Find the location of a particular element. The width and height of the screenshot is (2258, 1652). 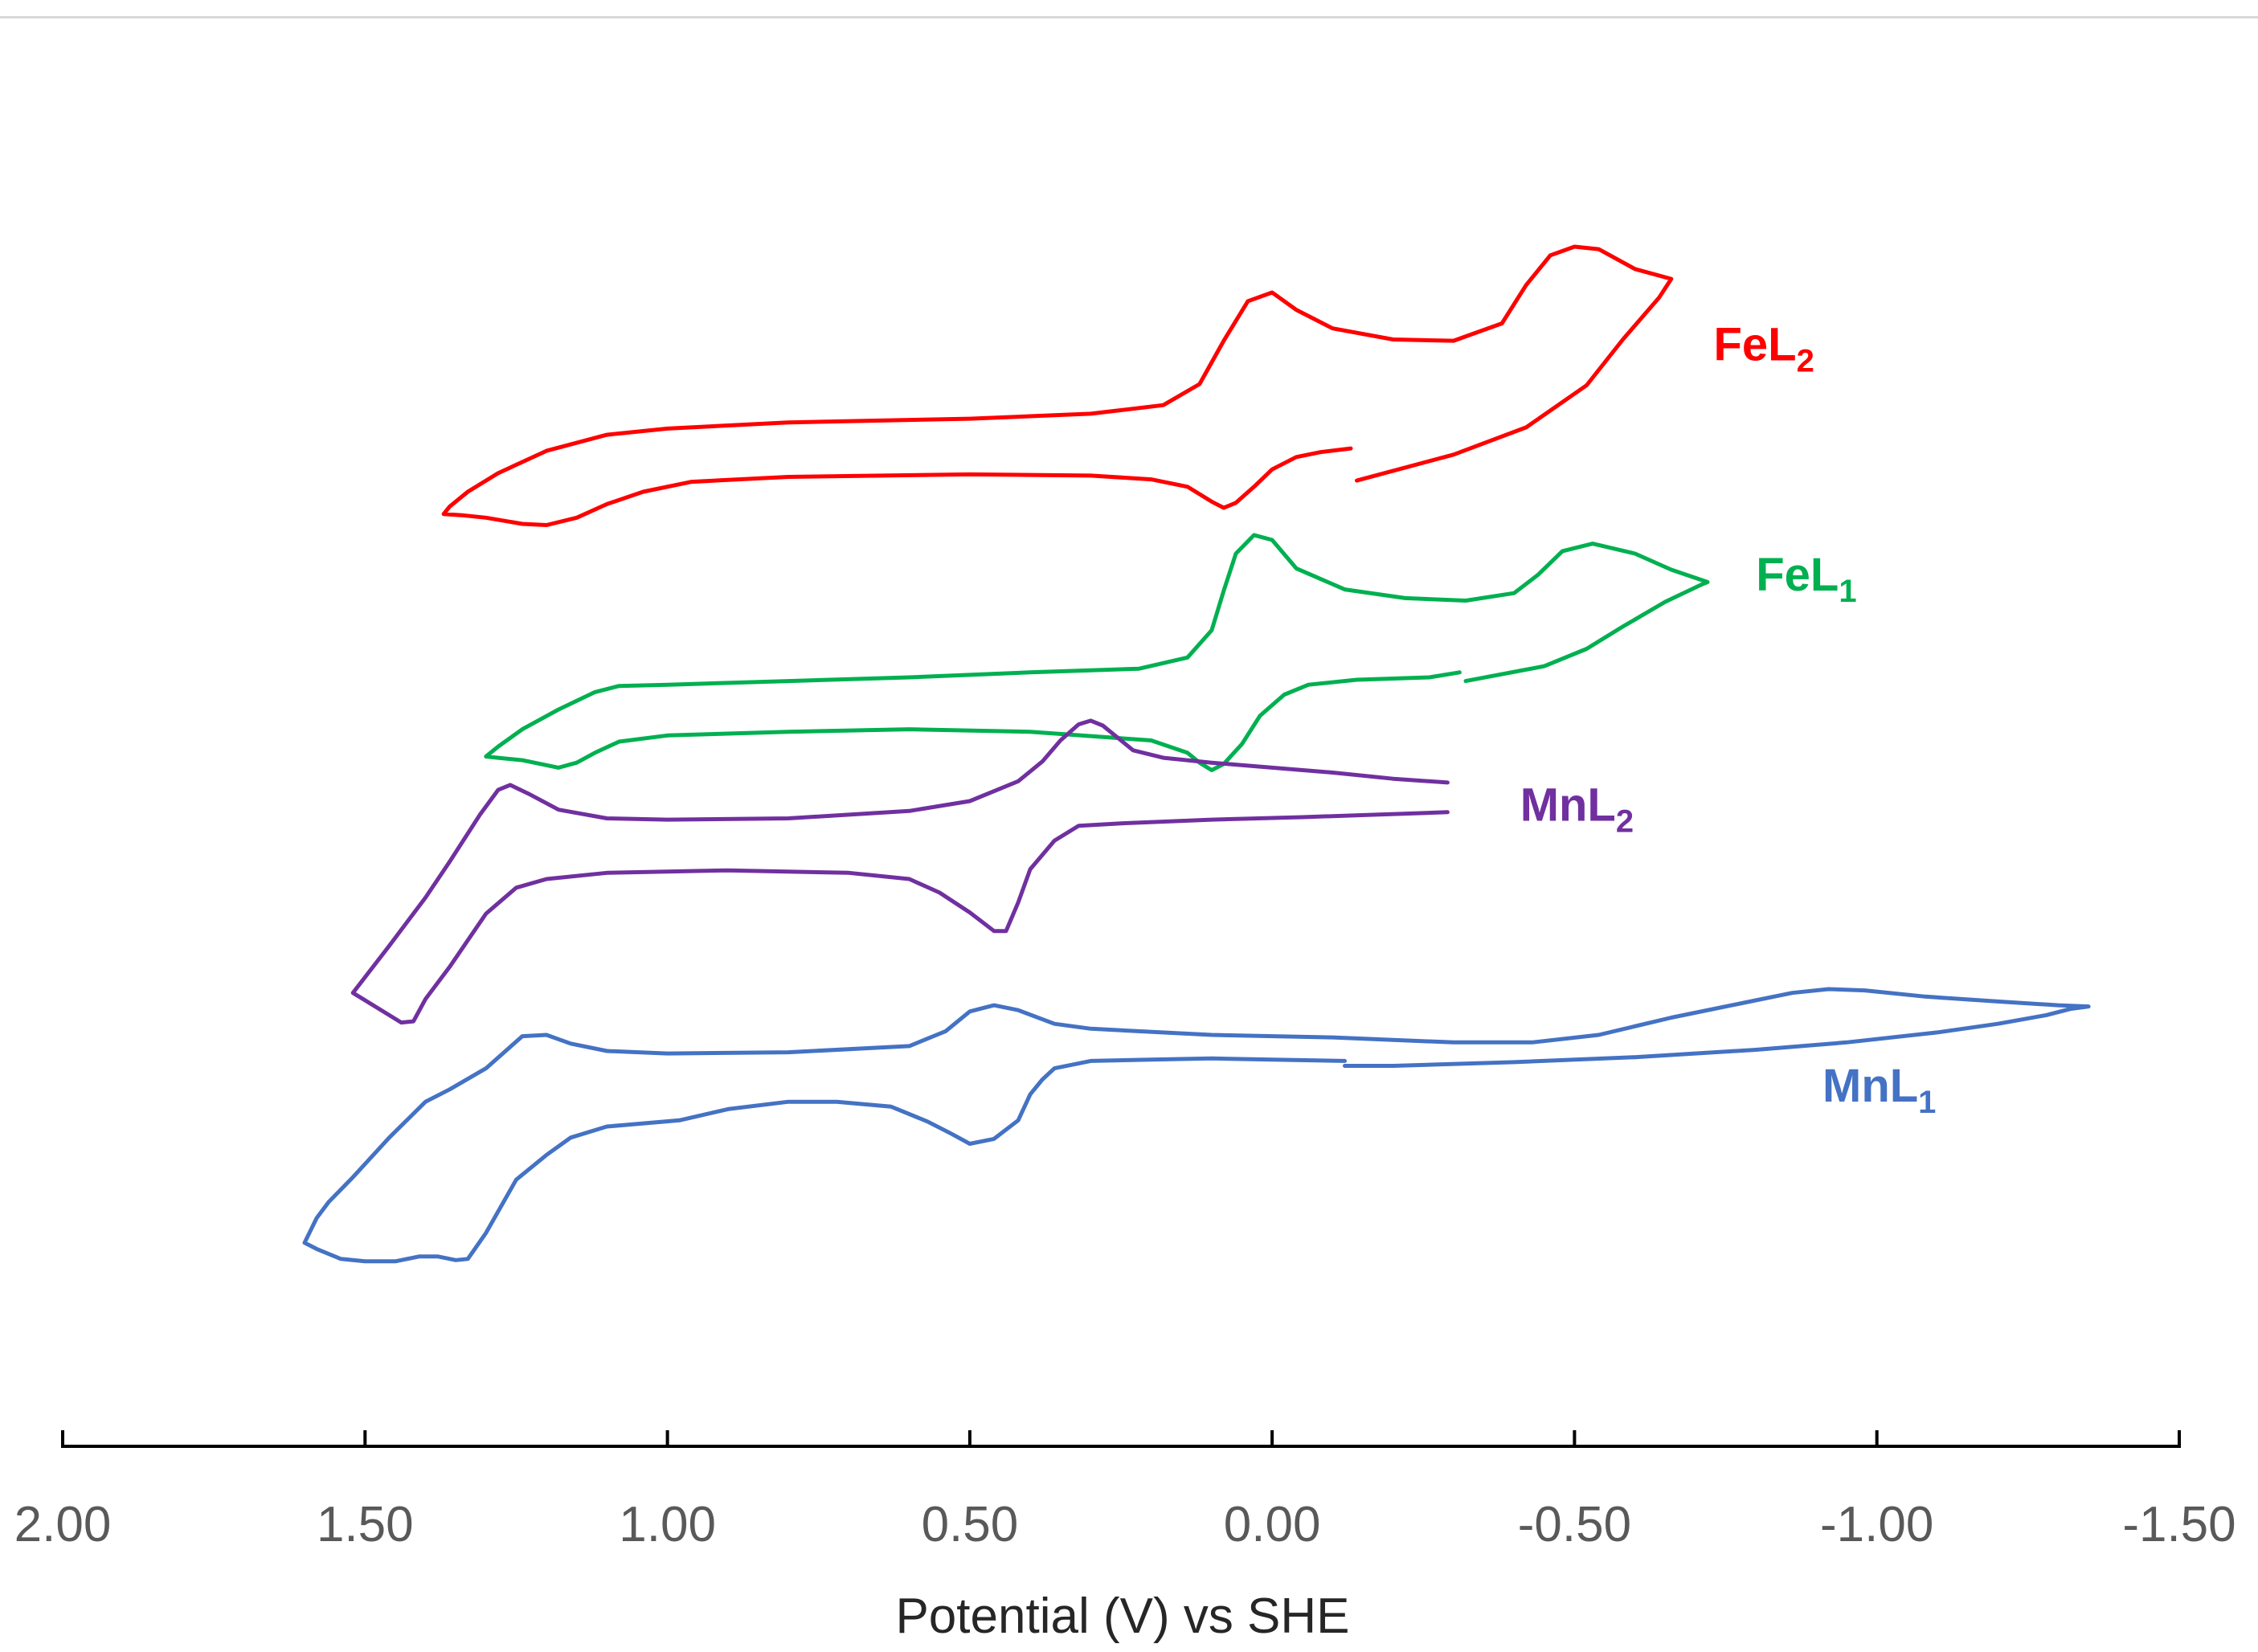

label-mnl2: MnL2 is located at coordinates (1577, 810).